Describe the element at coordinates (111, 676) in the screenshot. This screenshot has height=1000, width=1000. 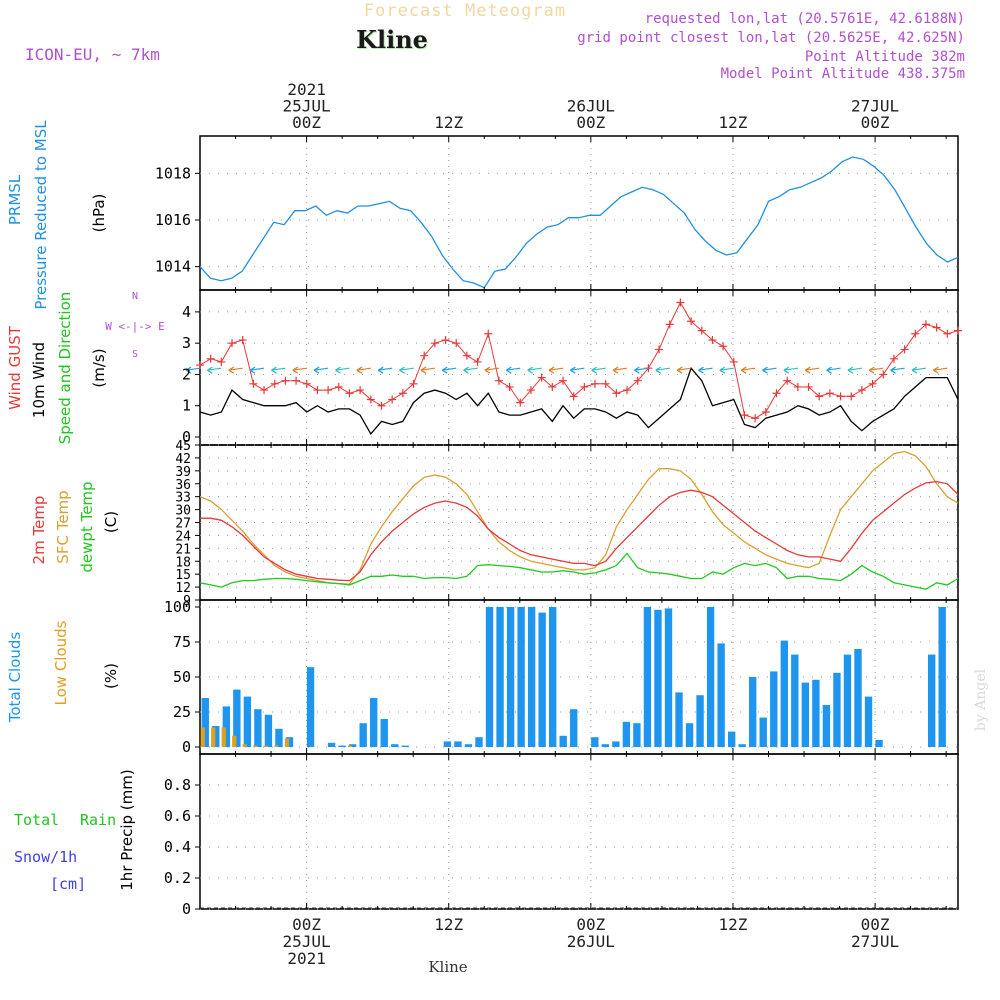
I see `clouds-unit: (%)` at that location.